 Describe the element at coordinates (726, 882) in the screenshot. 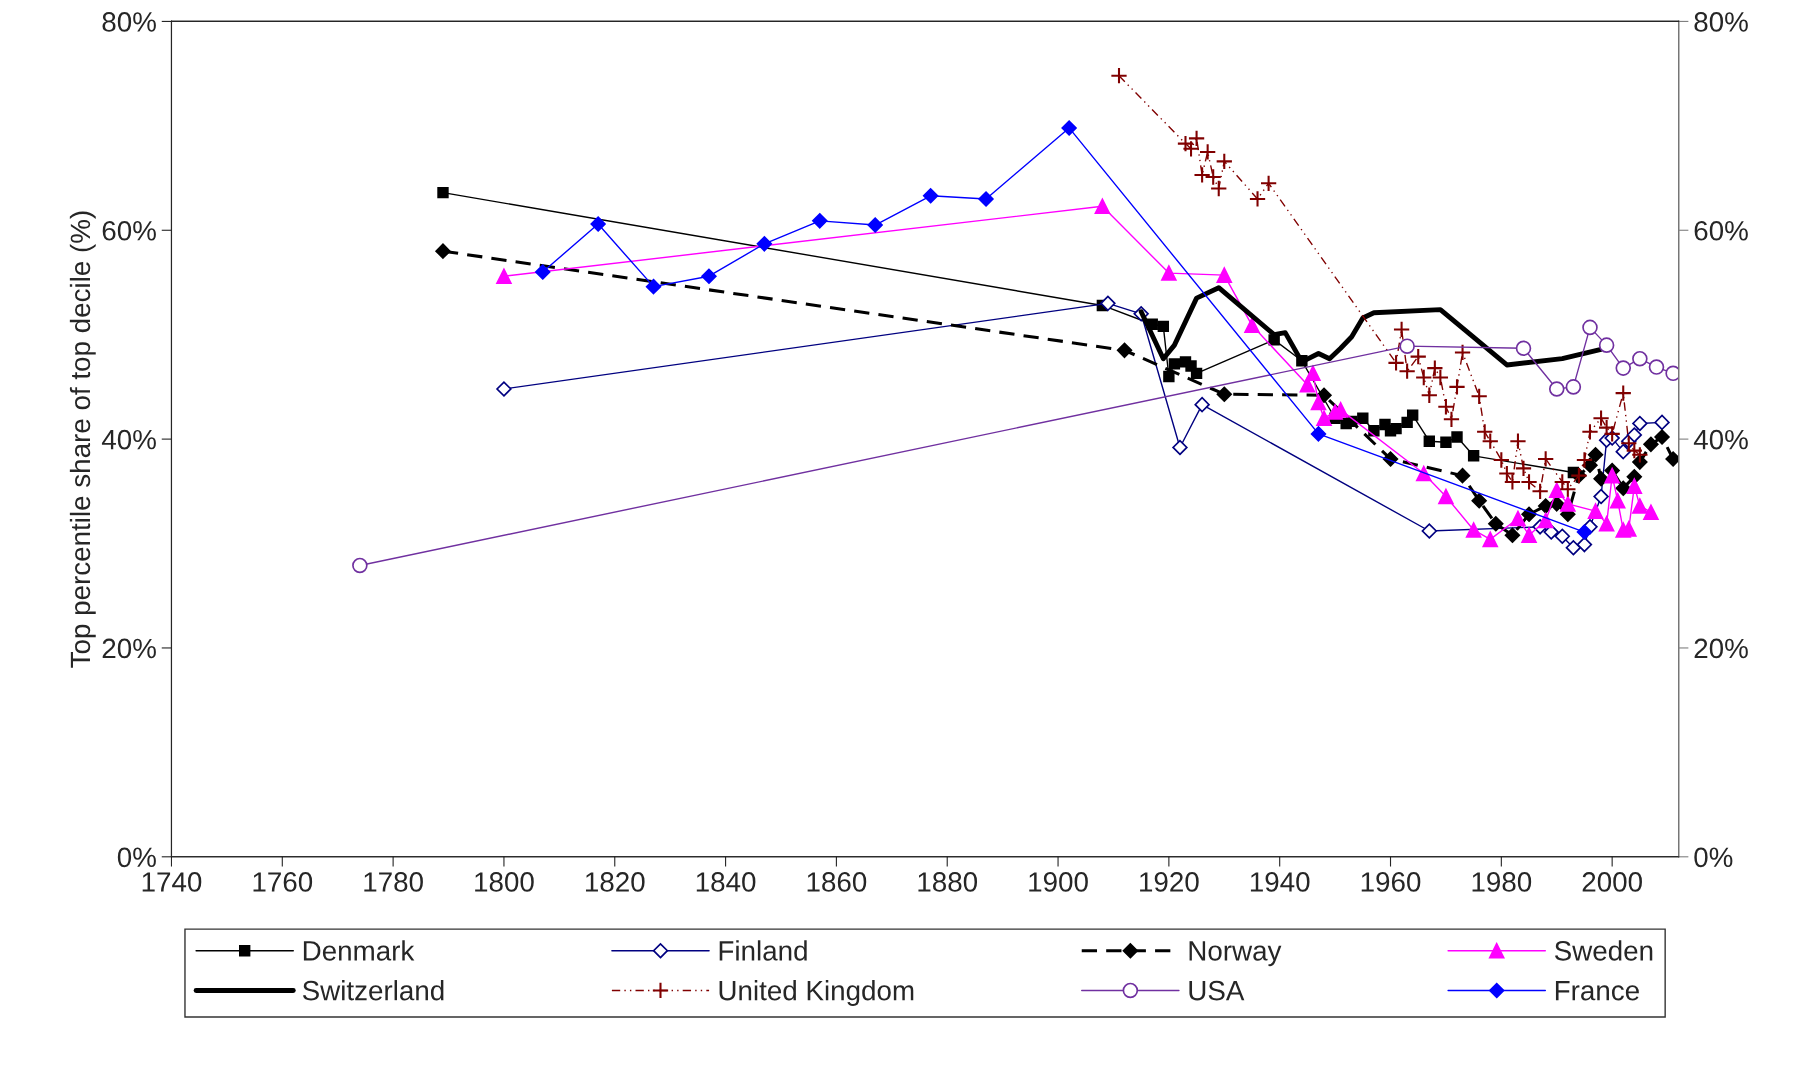

I see `x-tick-label: 1840` at that location.